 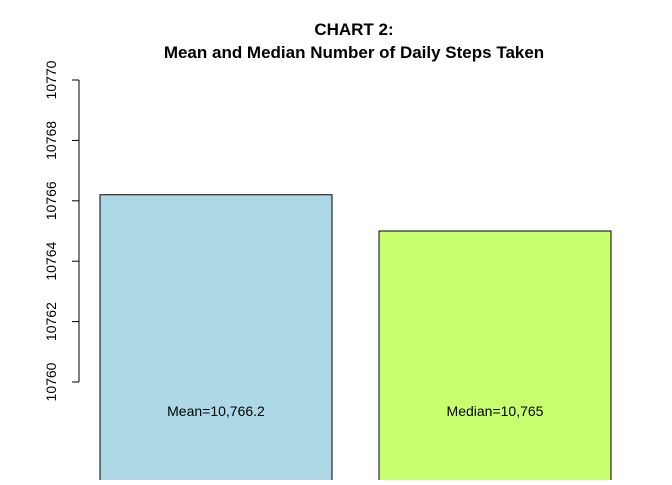 I want to click on bar-label-median: Median=10,765, so click(x=495, y=411).